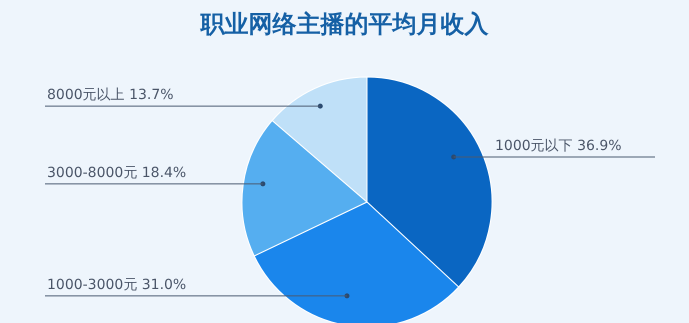  What do you see at coordinates (116, 172) in the screenshot?
I see `slice-label: 3000-8000元 18.4%` at bounding box center [116, 172].